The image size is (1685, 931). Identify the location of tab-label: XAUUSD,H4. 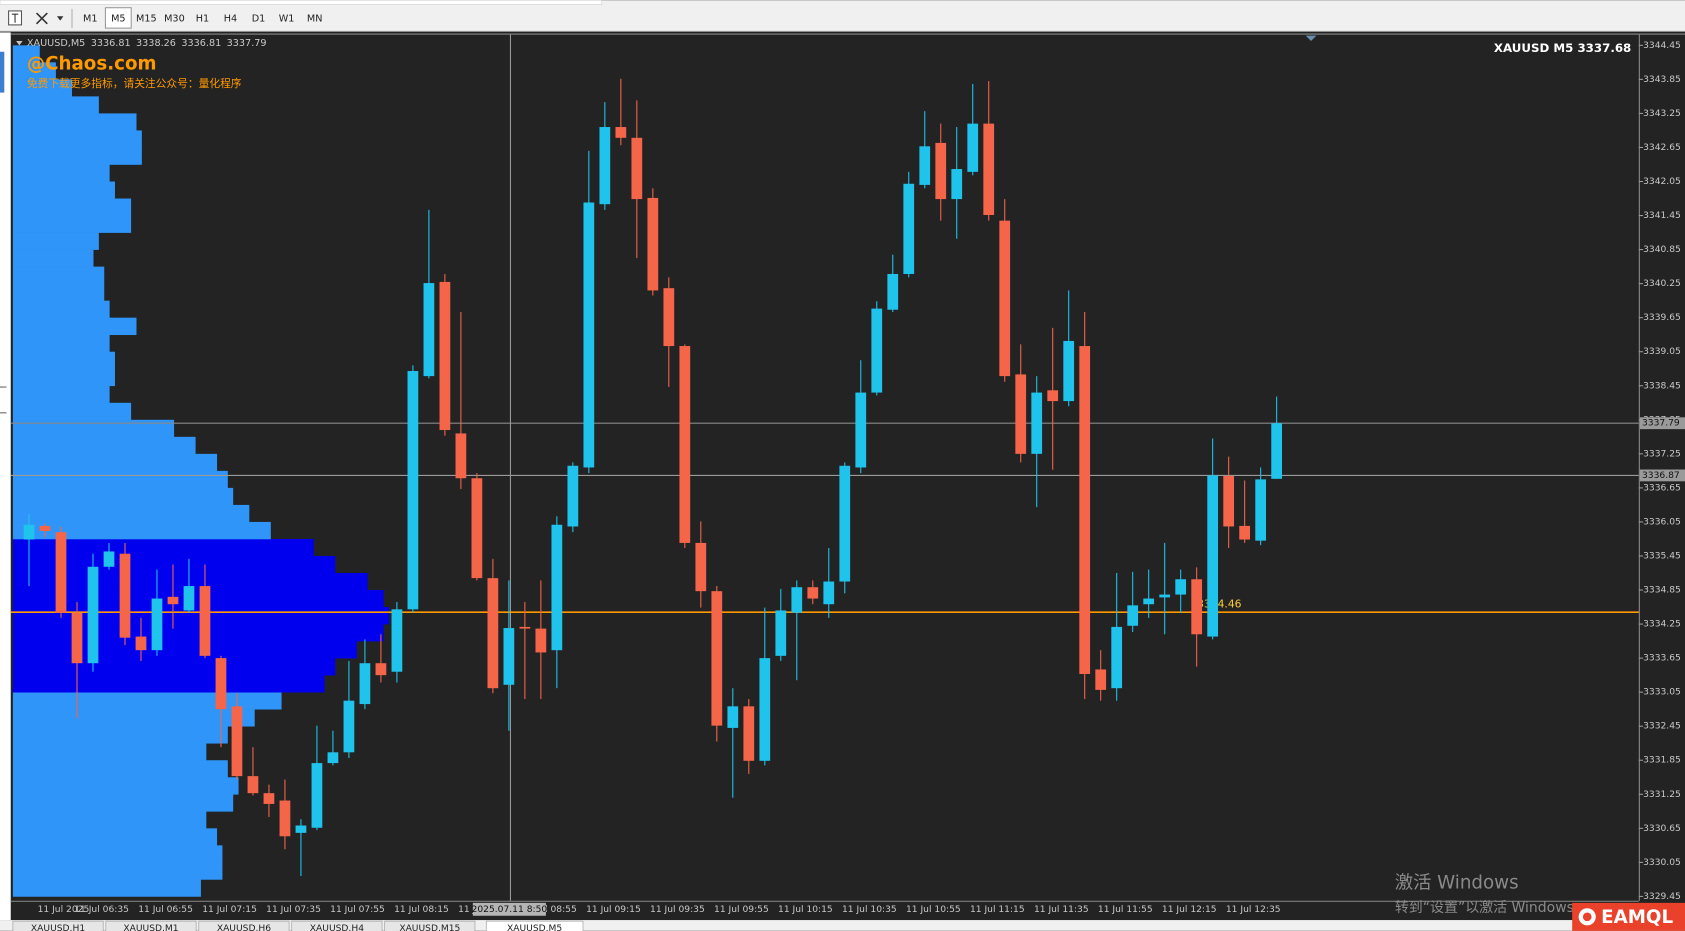
(337, 927).